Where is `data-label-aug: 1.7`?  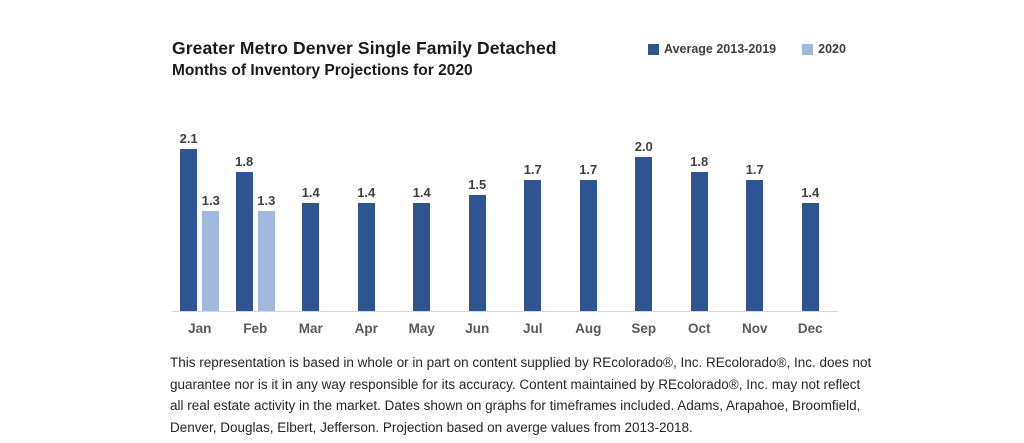
data-label-aug: 1.7 is located at coordinates (588, 169).